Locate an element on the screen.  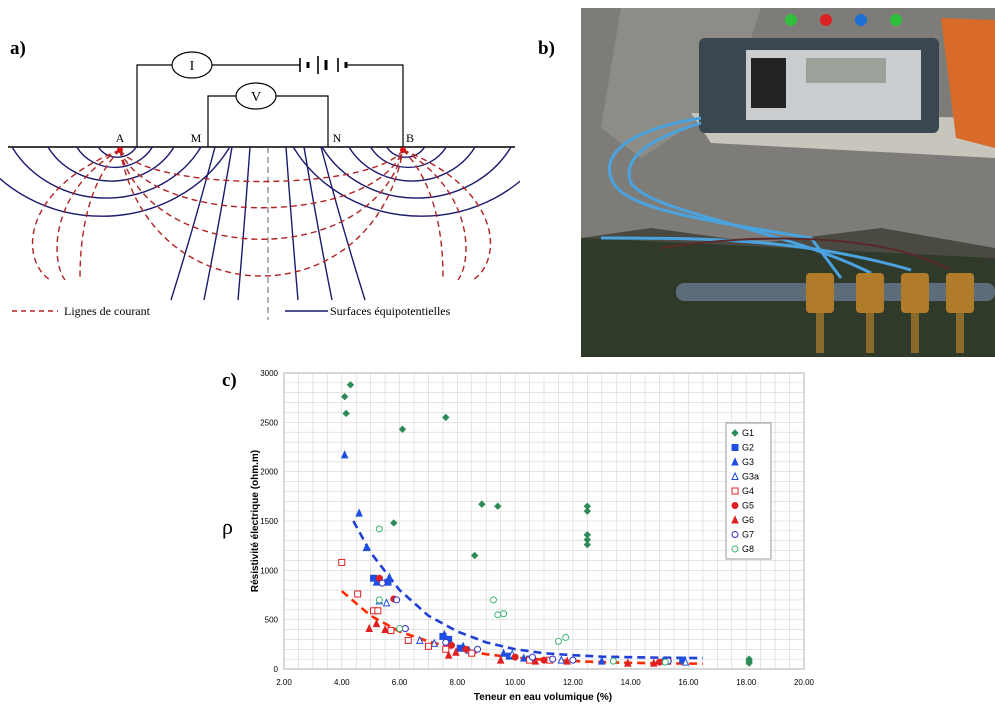
trend-lines is located at coordinates (521, 592).